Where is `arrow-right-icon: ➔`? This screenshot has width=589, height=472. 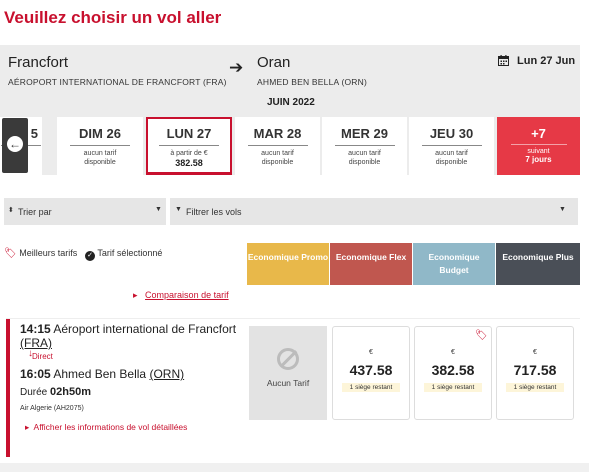
arrow-right-icon: ➔ is located at coordinates (236, 67).